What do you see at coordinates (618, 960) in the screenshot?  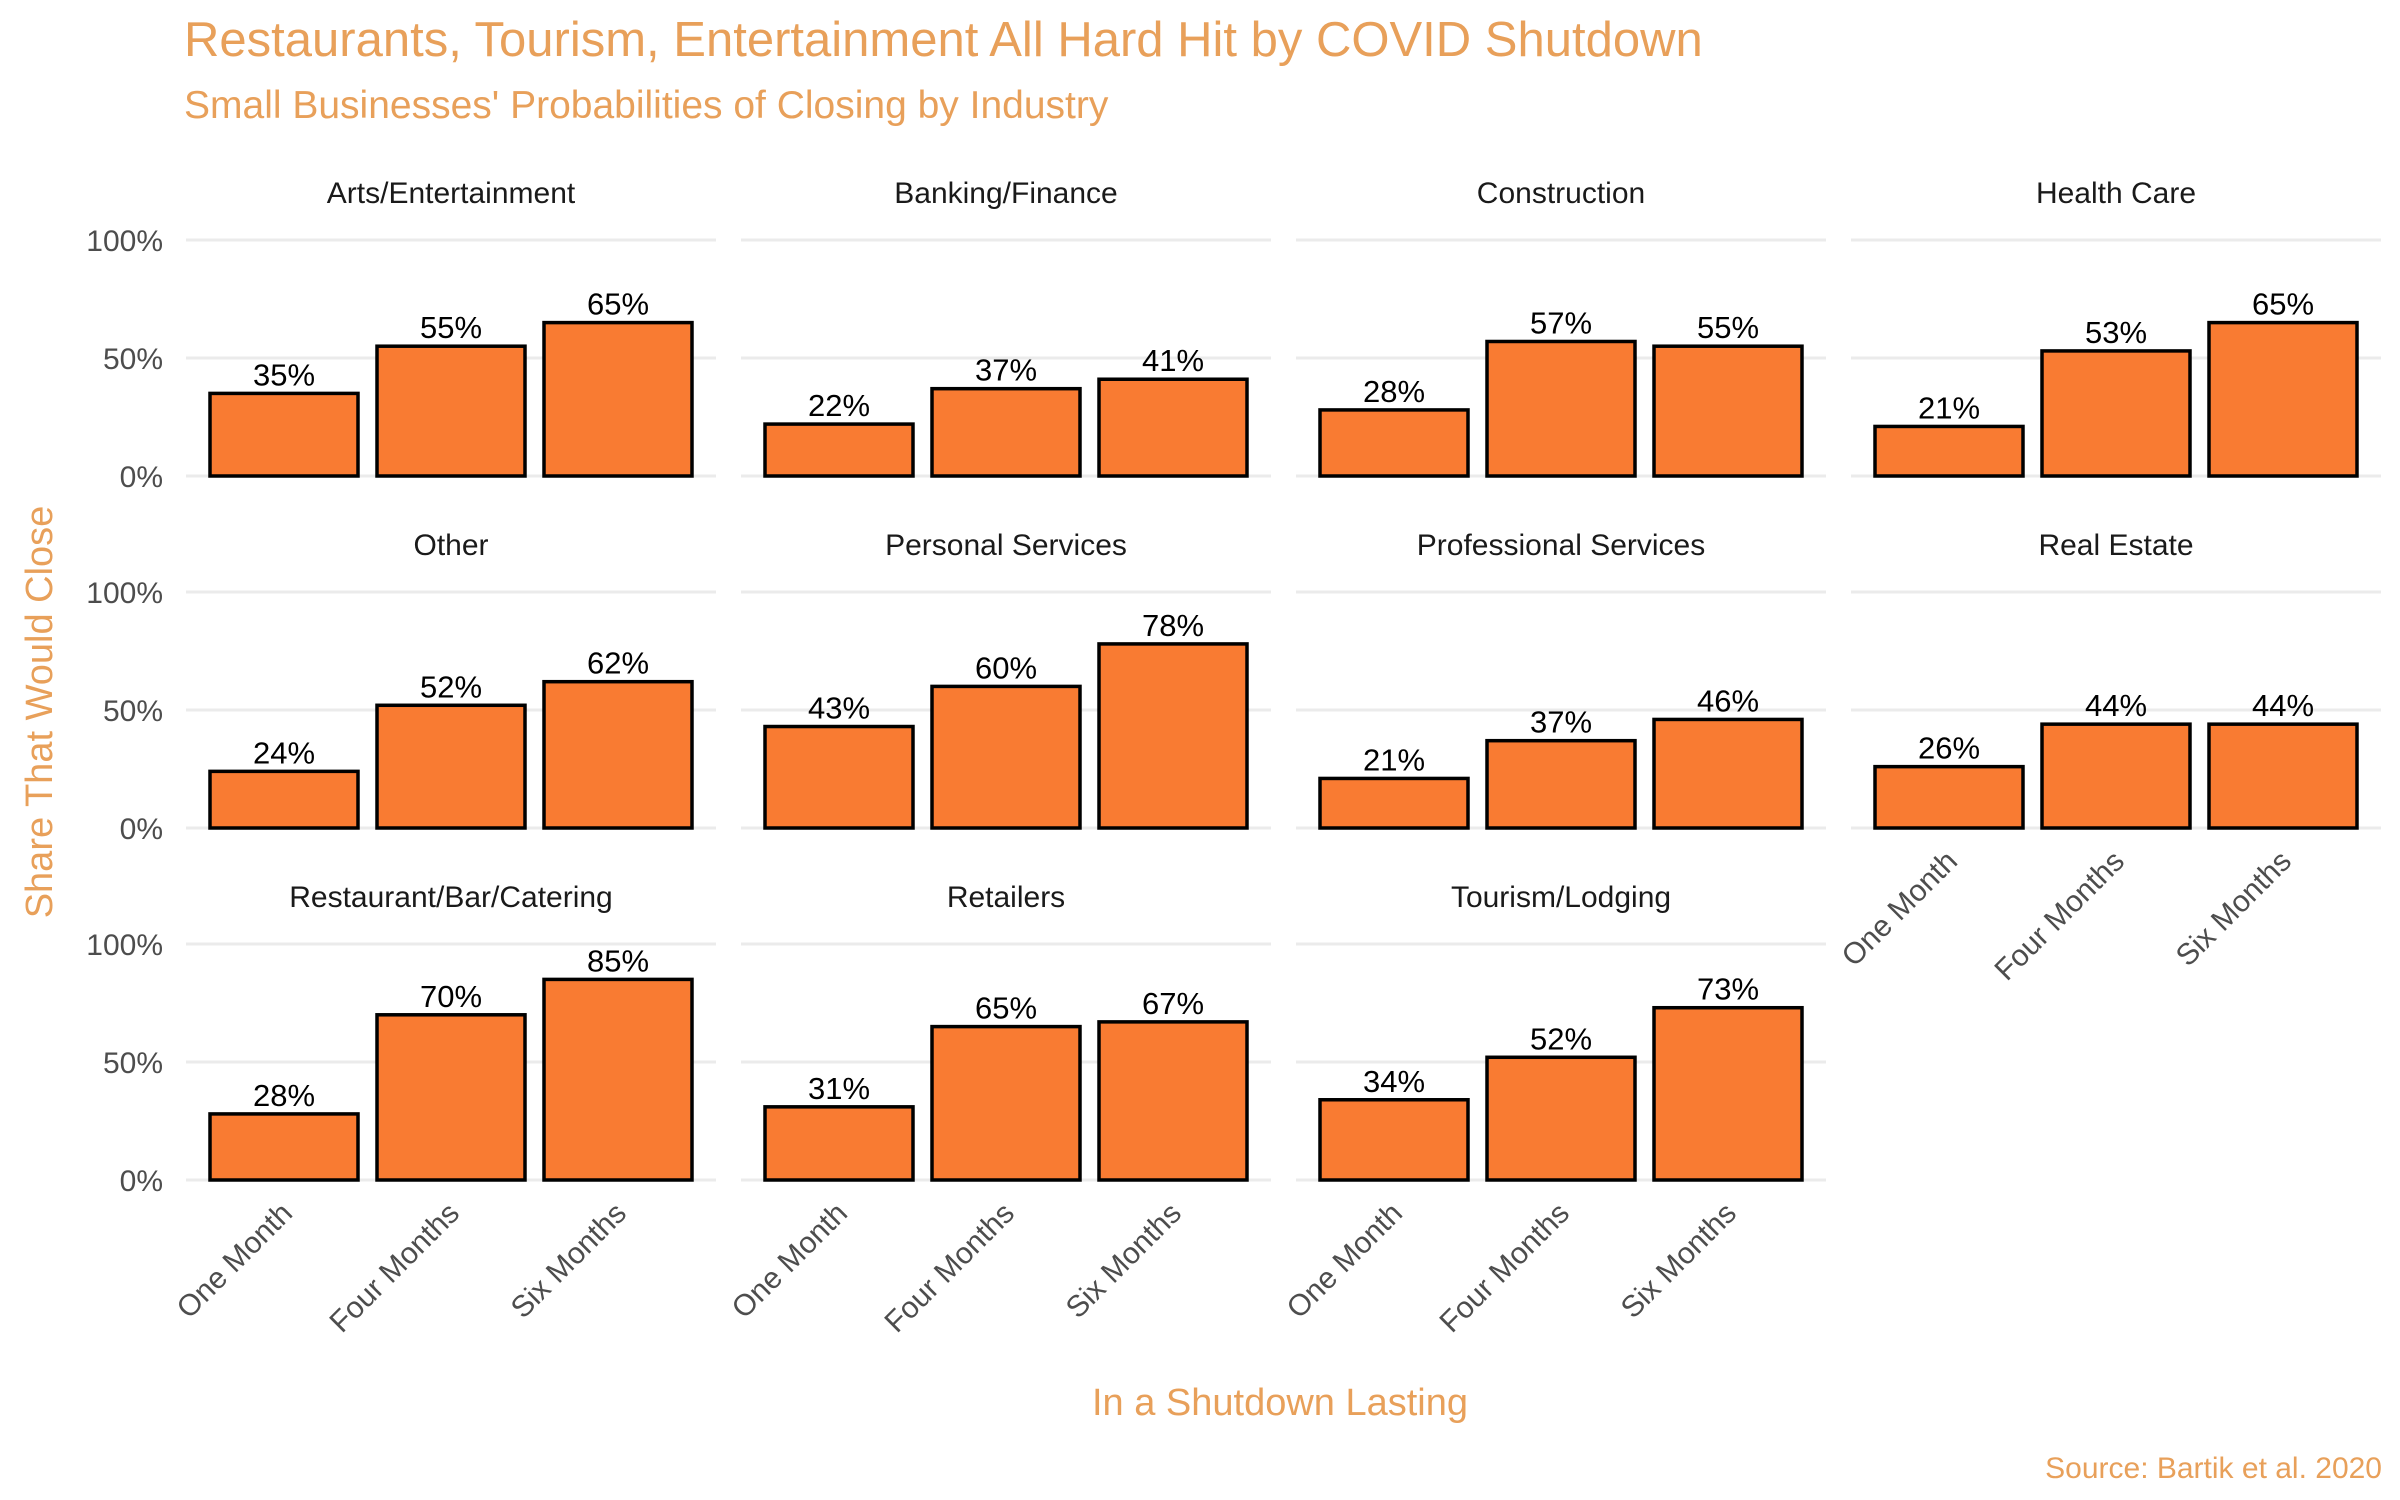 I see `bar-value-label: 85%` at bounding box center [618, 960].